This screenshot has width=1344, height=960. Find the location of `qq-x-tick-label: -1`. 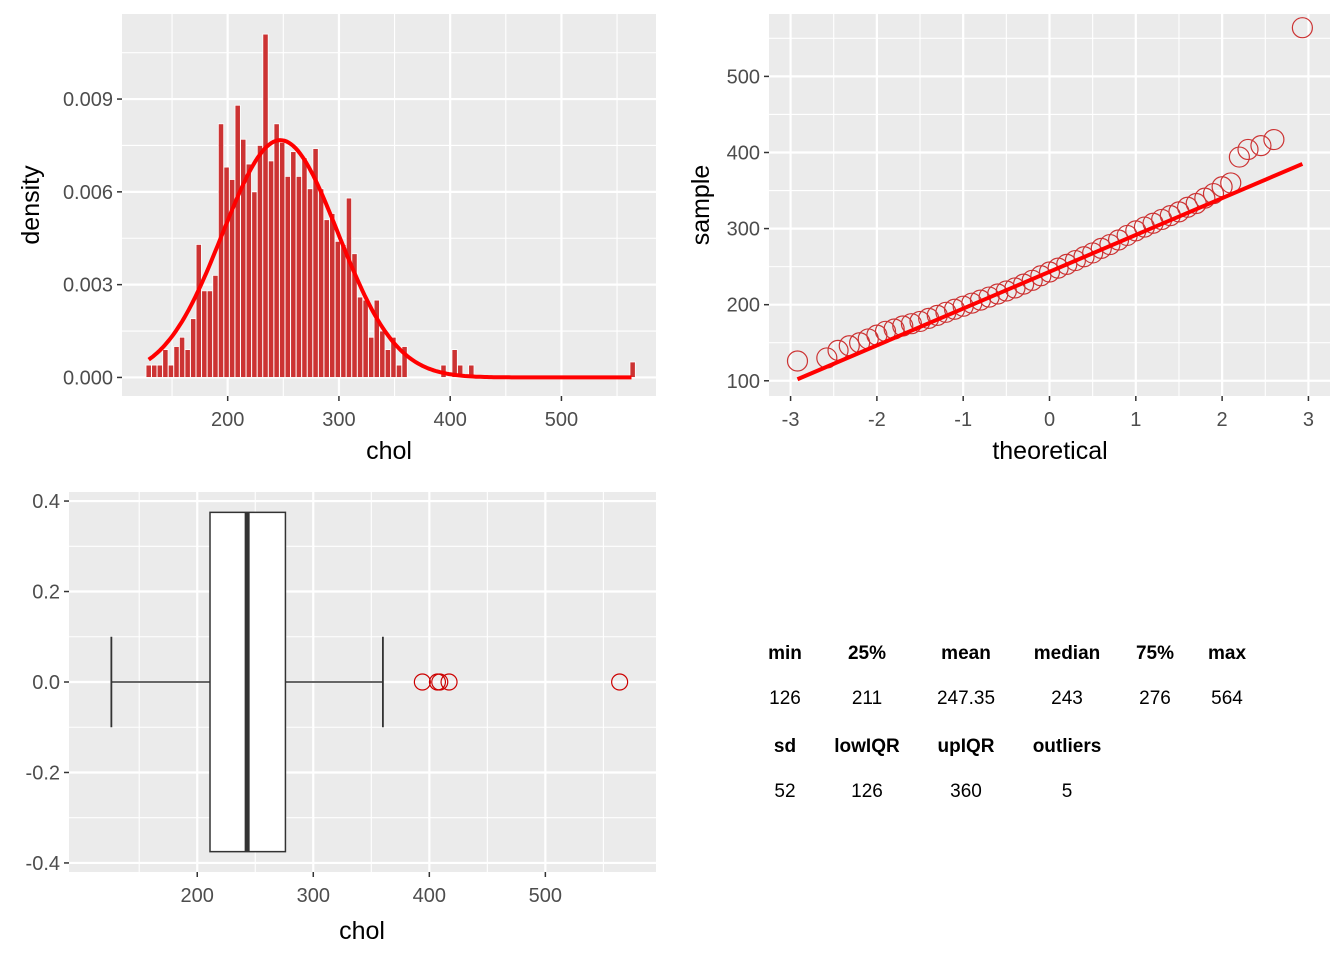

qq-x-tick-label: -1 is located at coordinates (963, 420).